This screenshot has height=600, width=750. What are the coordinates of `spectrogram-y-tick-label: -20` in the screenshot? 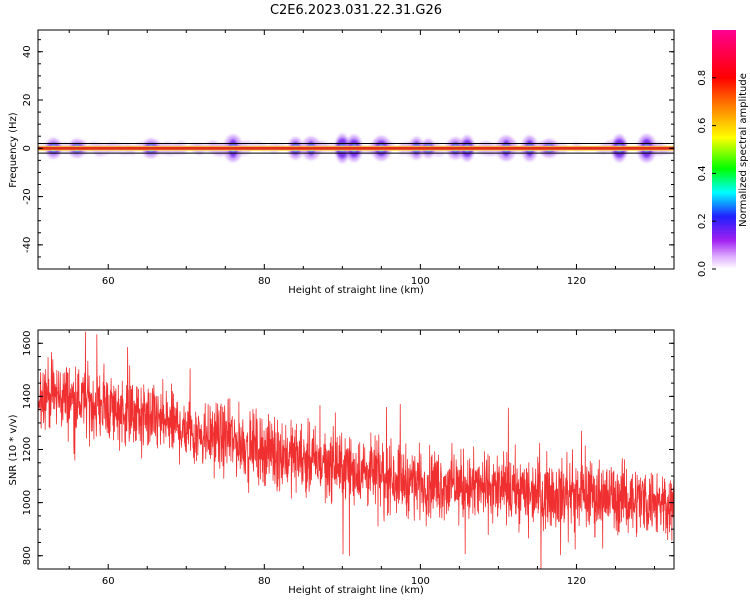 It's located at (27, 196).